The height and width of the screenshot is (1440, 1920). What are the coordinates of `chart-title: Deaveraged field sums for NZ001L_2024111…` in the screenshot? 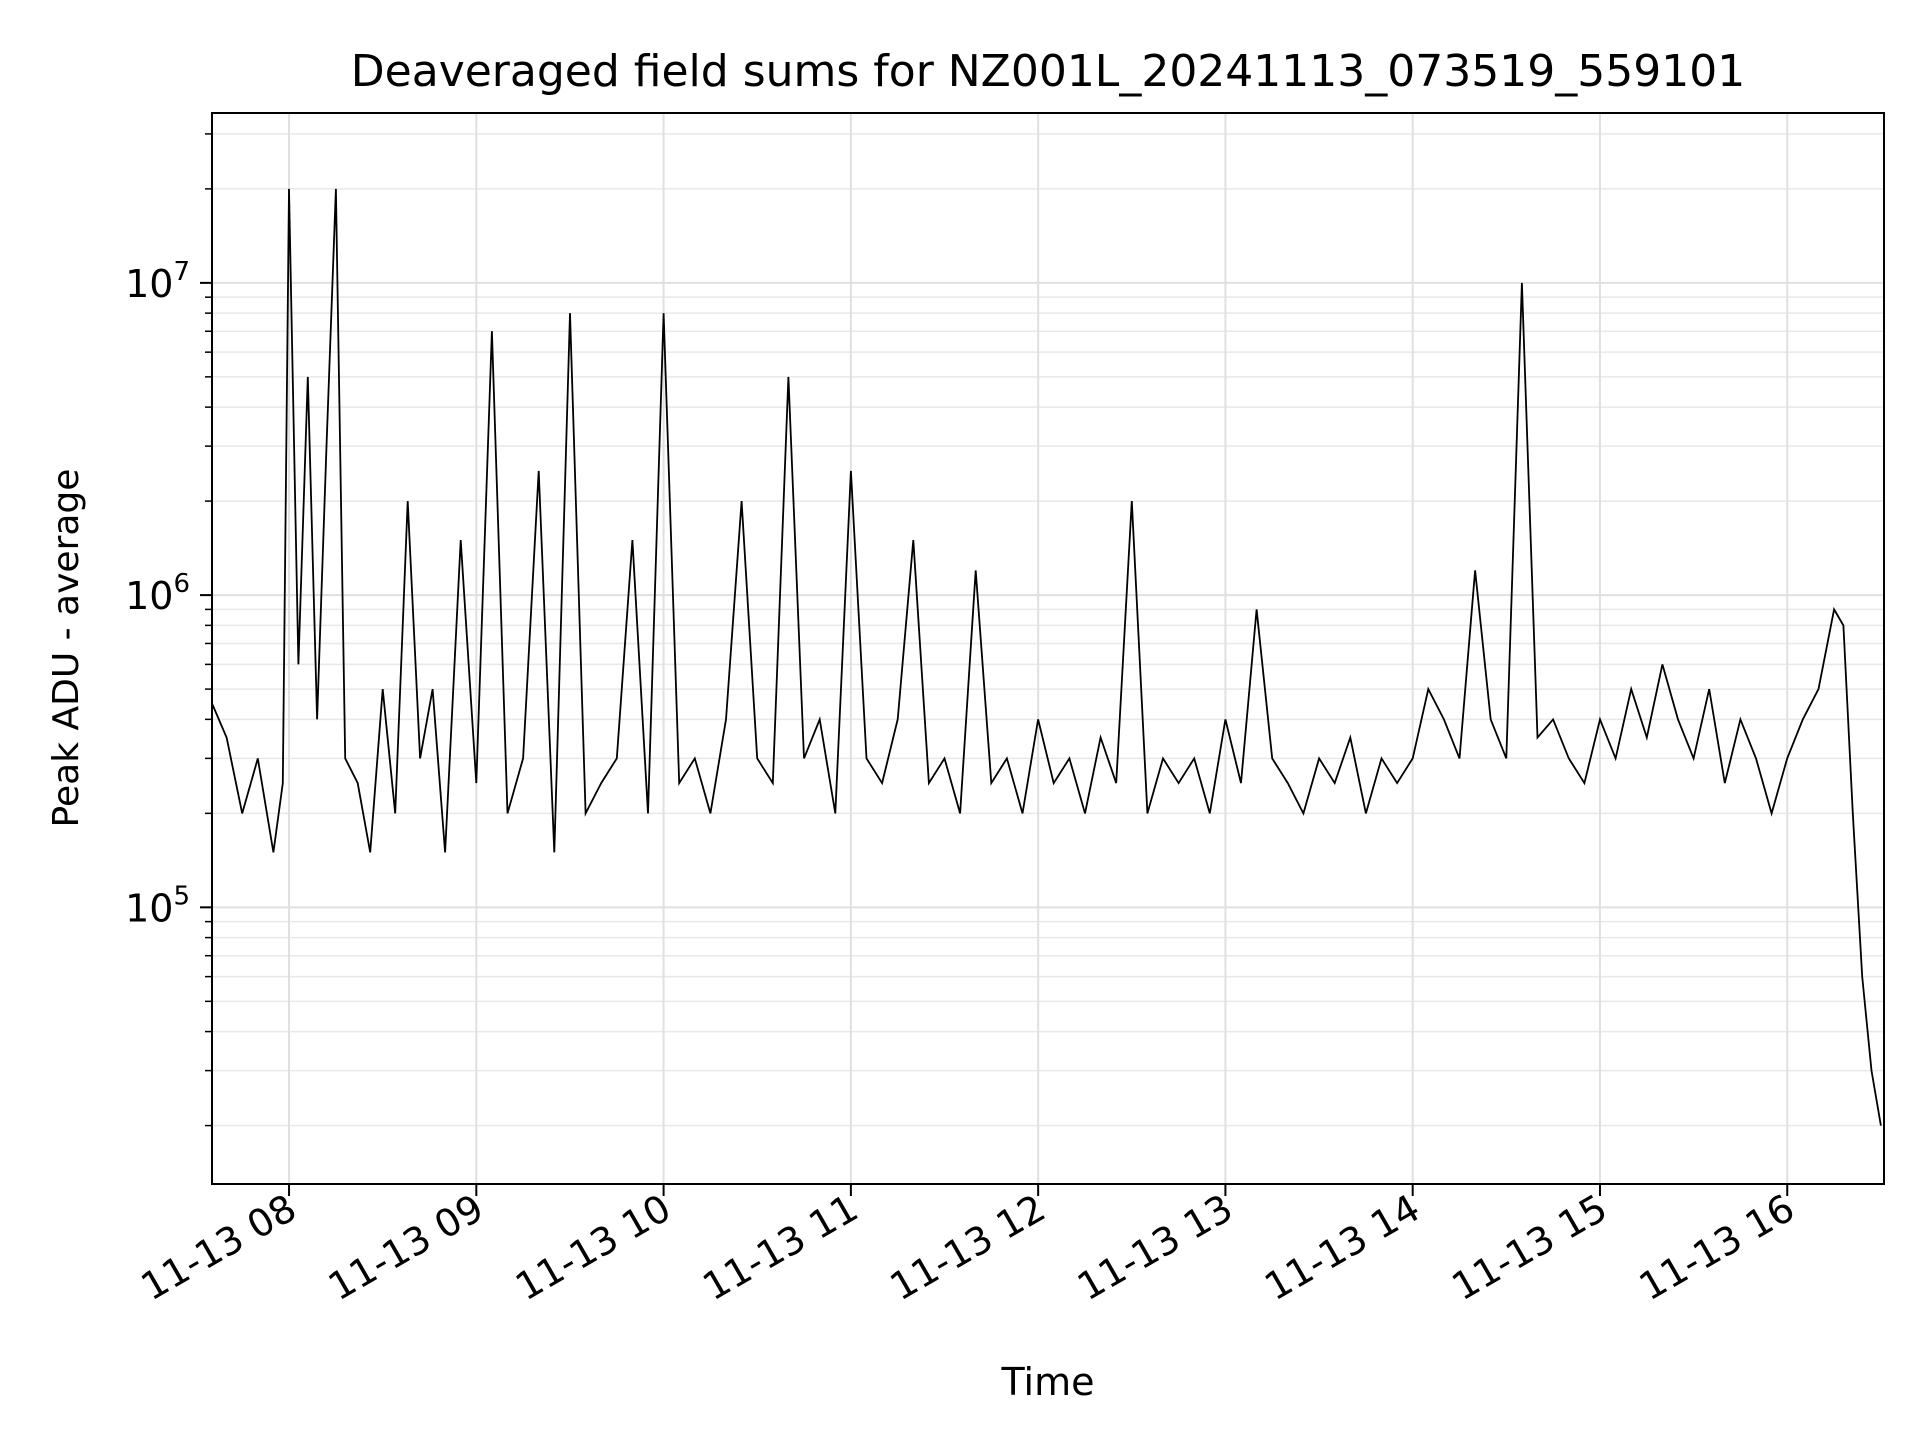 It's located at (1048, 71).